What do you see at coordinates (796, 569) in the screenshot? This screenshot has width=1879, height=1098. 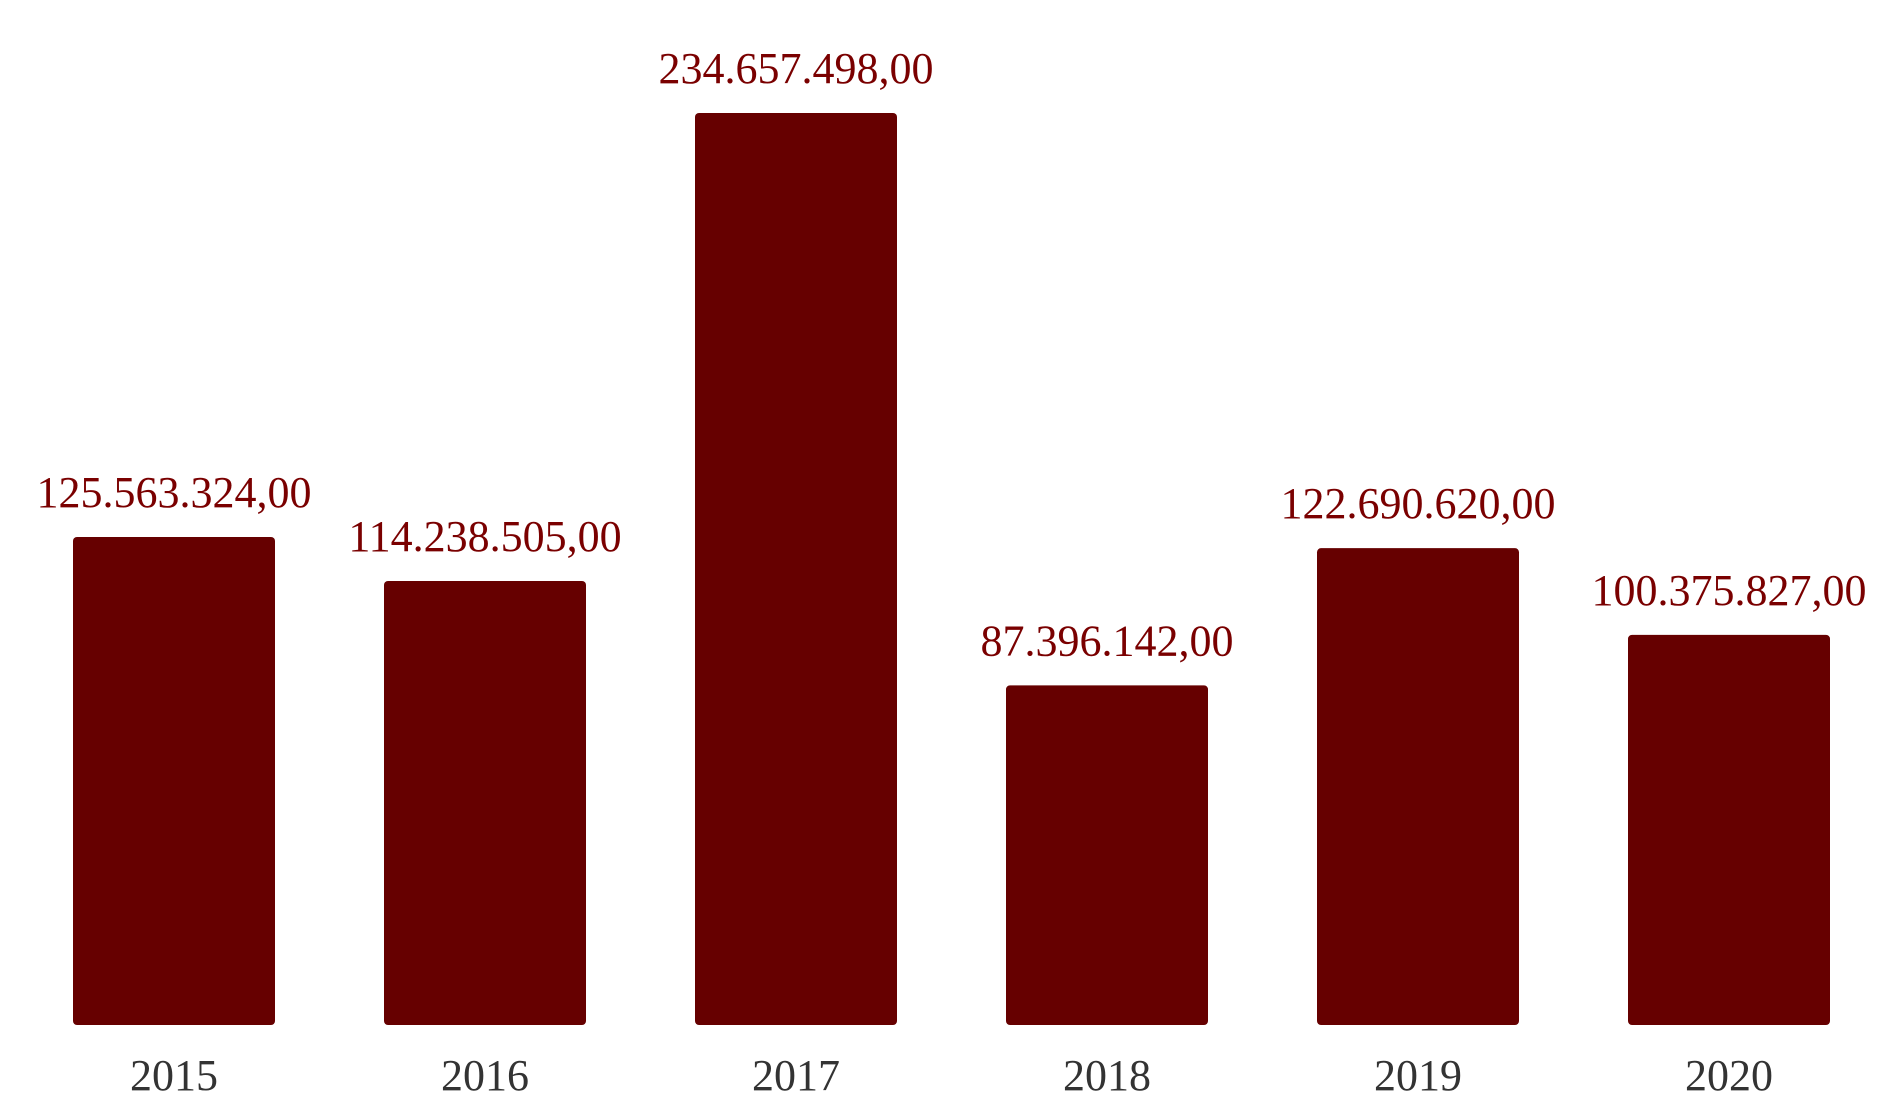 I see `bar-2017` at bounding box center [796, 569].